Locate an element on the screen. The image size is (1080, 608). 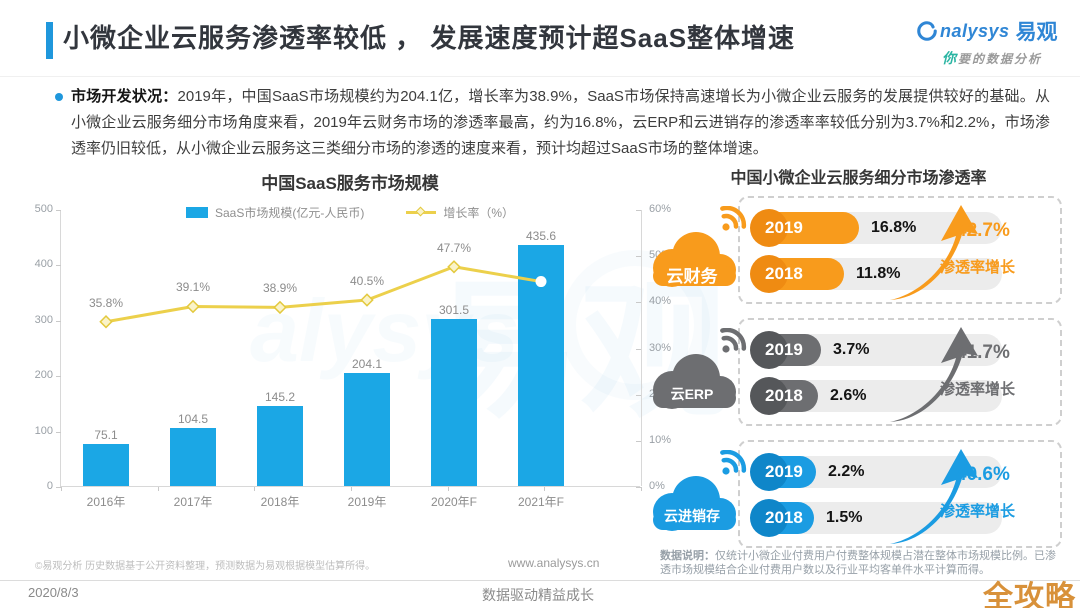
year-label: 2018 is located at coordinates (784, 517).